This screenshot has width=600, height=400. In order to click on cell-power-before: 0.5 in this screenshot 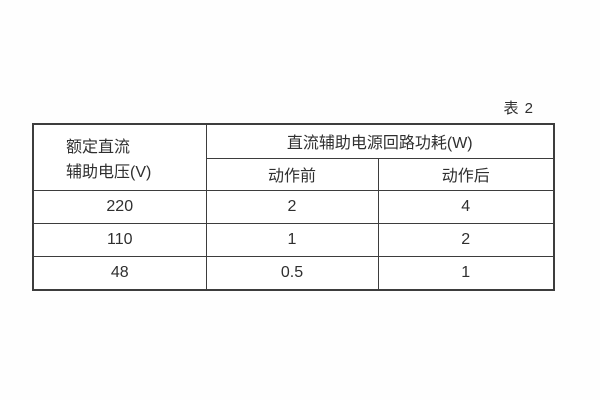, I will do `click(292, 273)`.